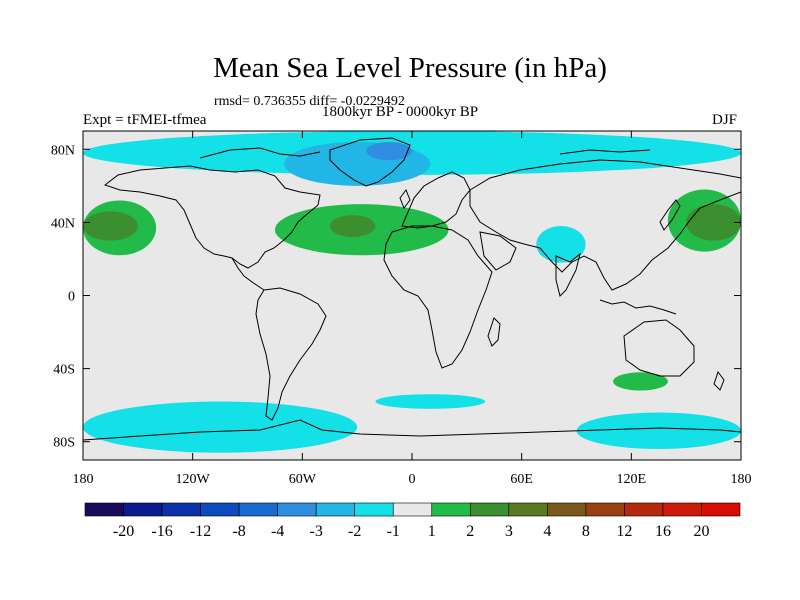  Describe the element at coordinates (561, 244) in the screenshot. I see `region-india-low` at that location.